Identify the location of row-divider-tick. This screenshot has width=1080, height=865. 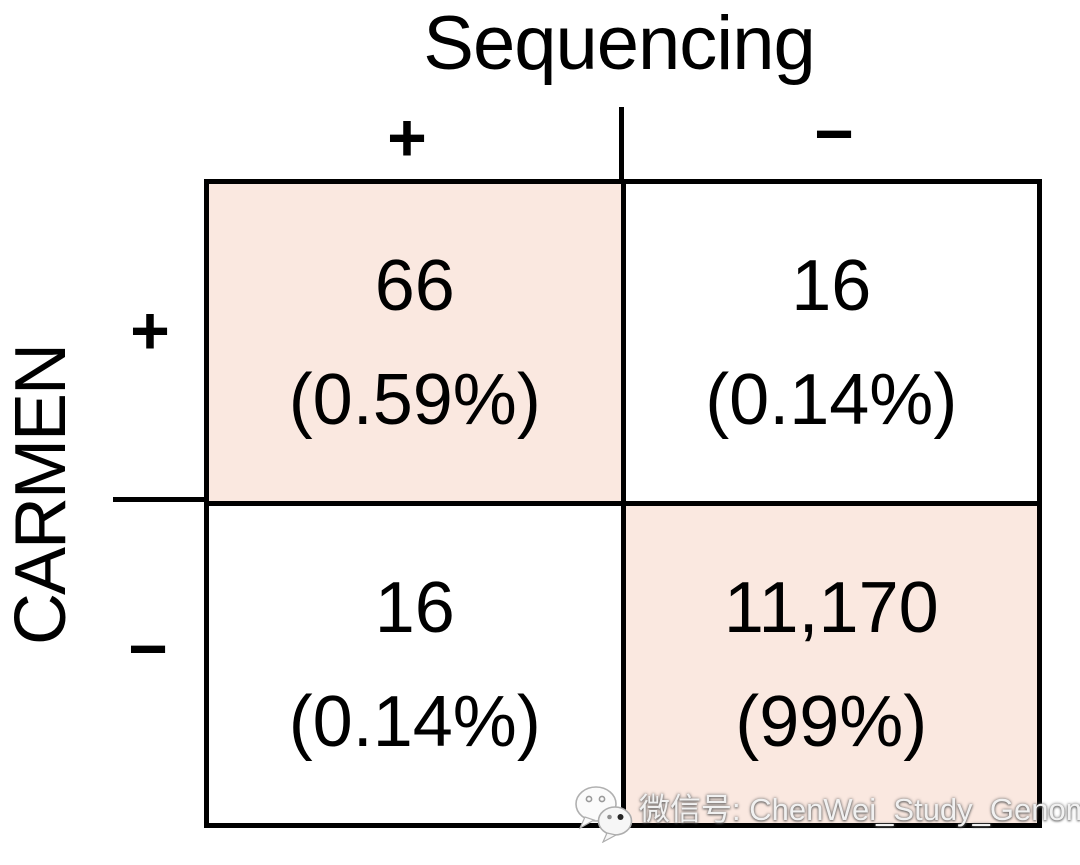
(159, 499).